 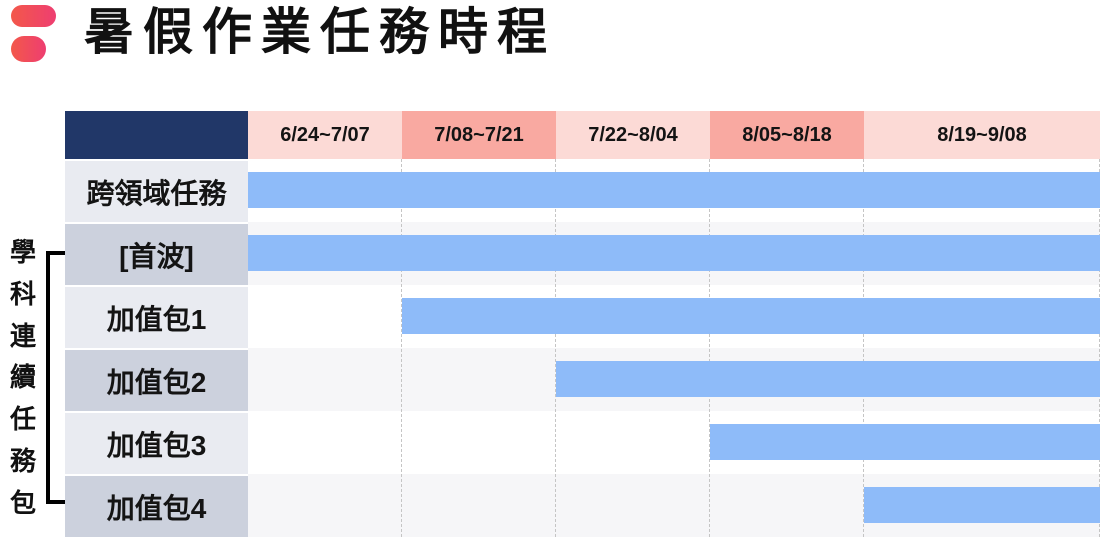 I want to click on group-label-char: 科, so click(x=22, y=293).